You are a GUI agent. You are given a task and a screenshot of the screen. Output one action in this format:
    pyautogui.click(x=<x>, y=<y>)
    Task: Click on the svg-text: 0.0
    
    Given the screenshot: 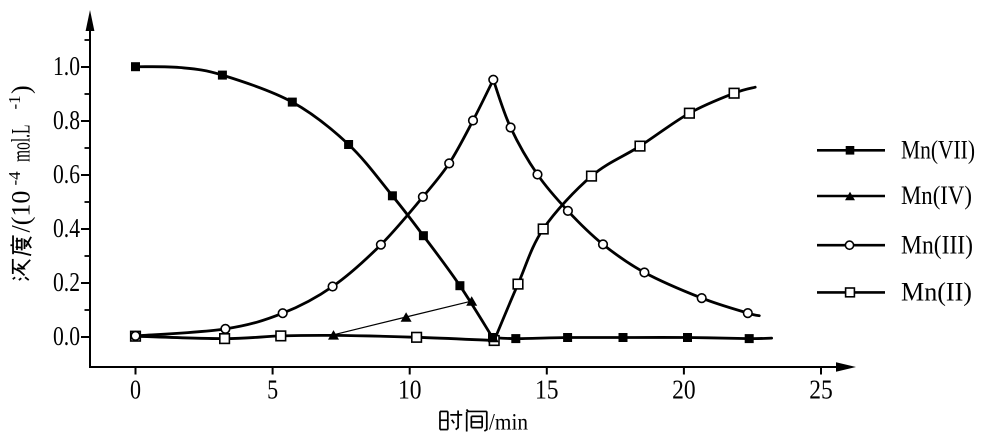 What is the action you would take?
    pyautogui.click(x=66, y=336)
    